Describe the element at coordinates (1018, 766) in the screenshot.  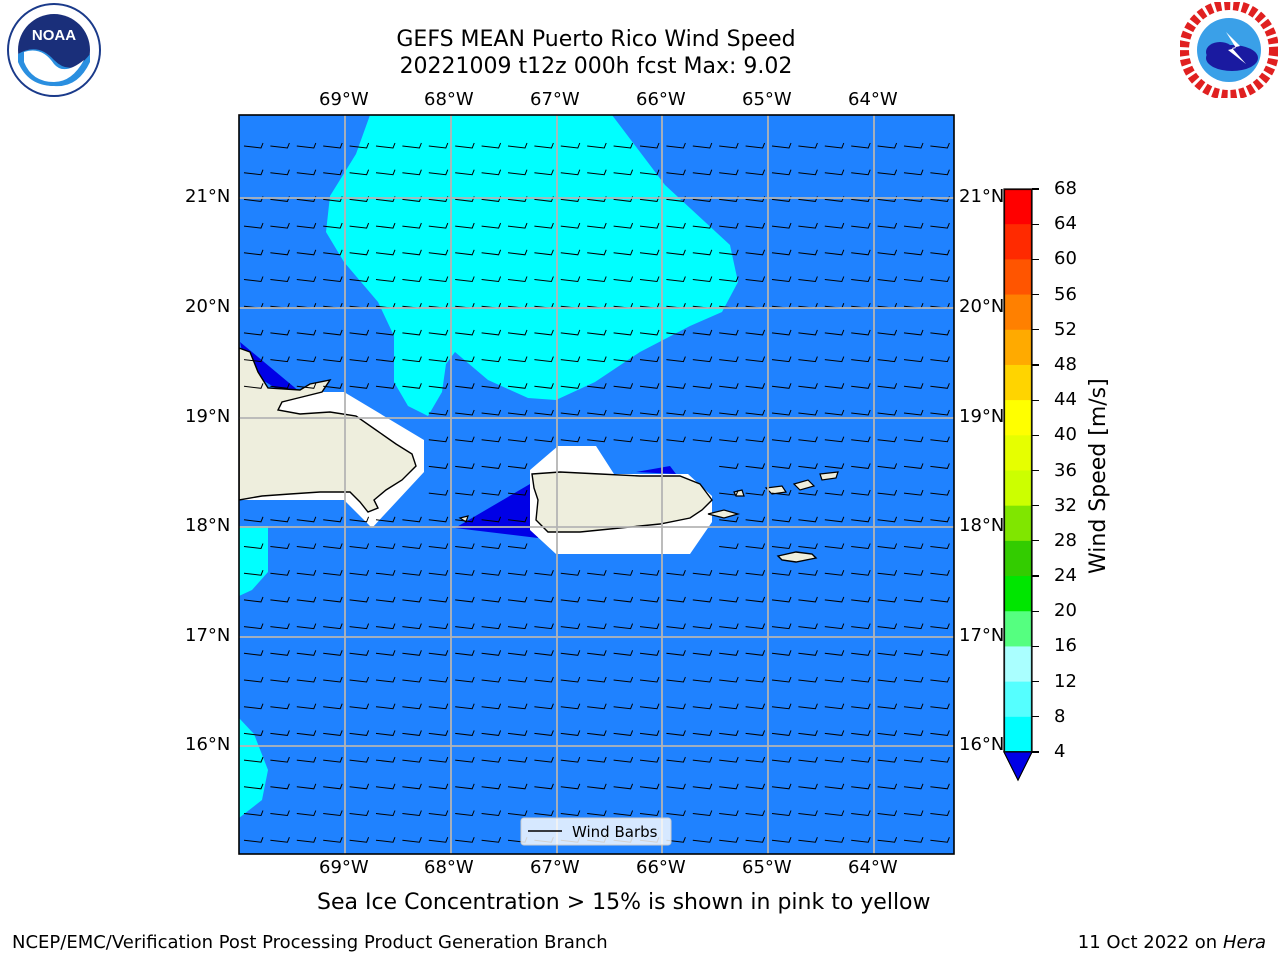
I see `colorbar-extend-arrow` at that location.